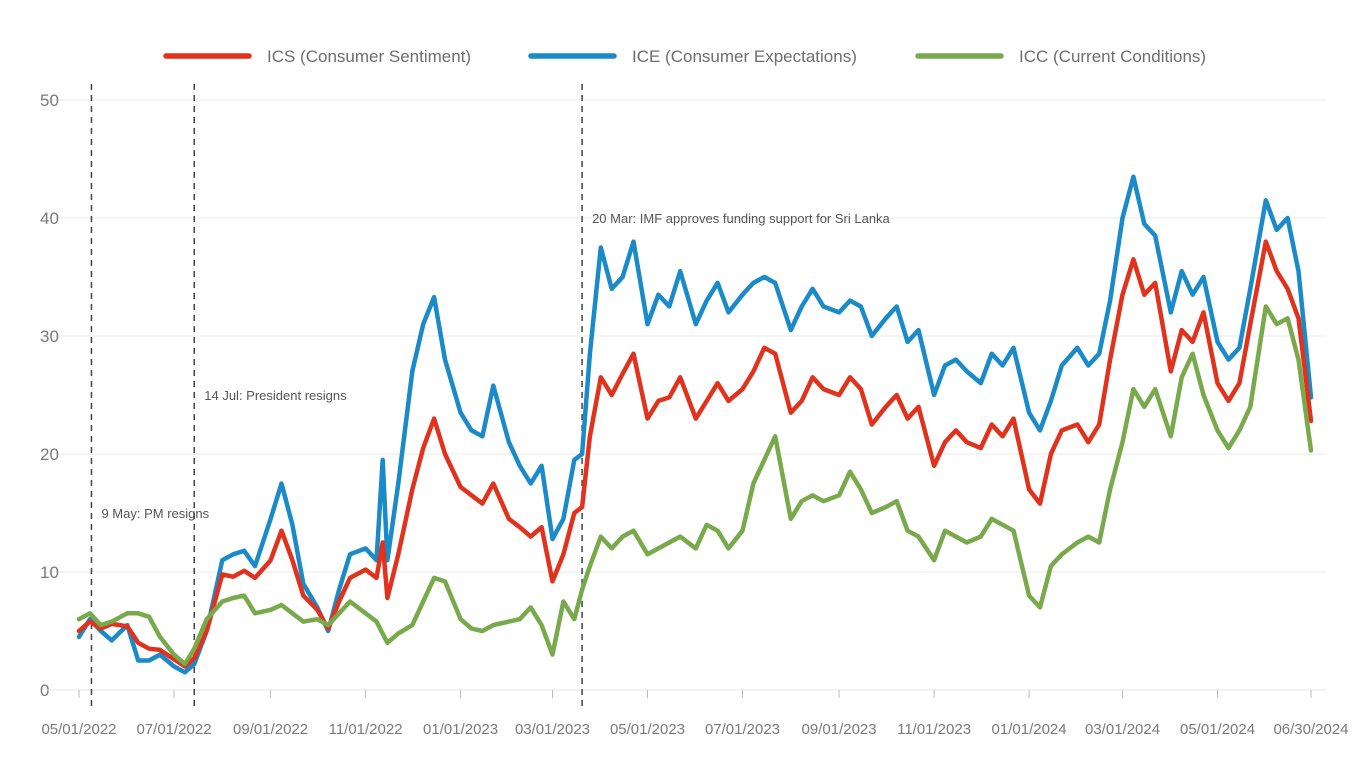  I want to click on x-tick-label: 03/01/2024, so click(1122, 729).